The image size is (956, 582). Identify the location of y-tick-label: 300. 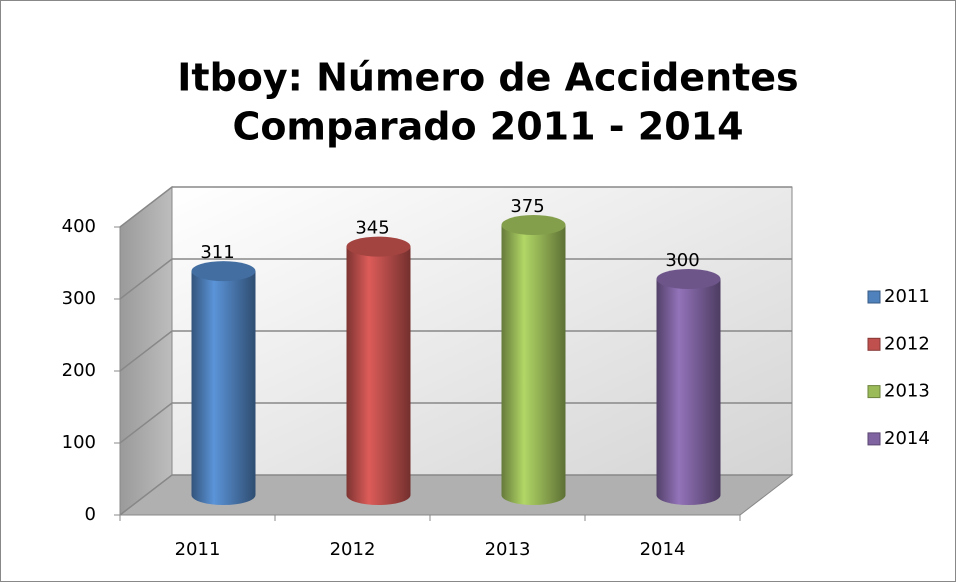
(79, 298).